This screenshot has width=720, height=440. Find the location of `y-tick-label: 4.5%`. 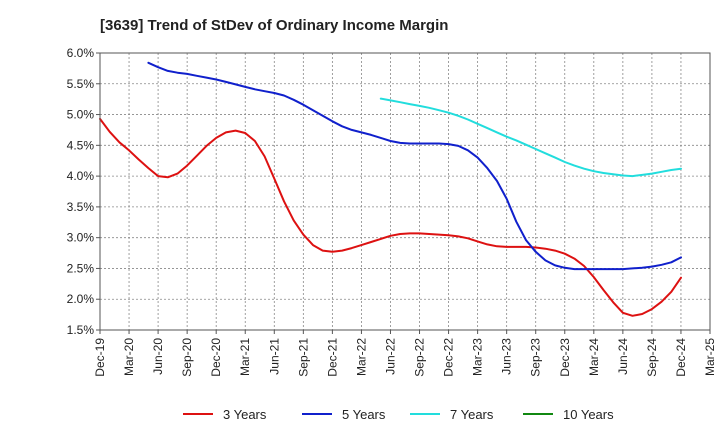

y-tick-label: 4.5% is located at coordinates (81, 145).